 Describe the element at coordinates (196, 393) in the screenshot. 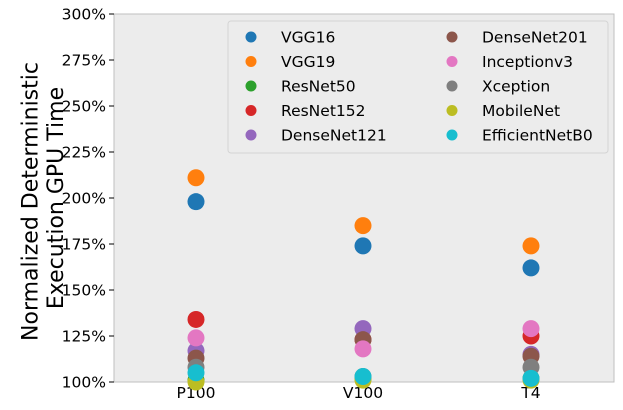

I see `x-tick-label: P100` at that location.